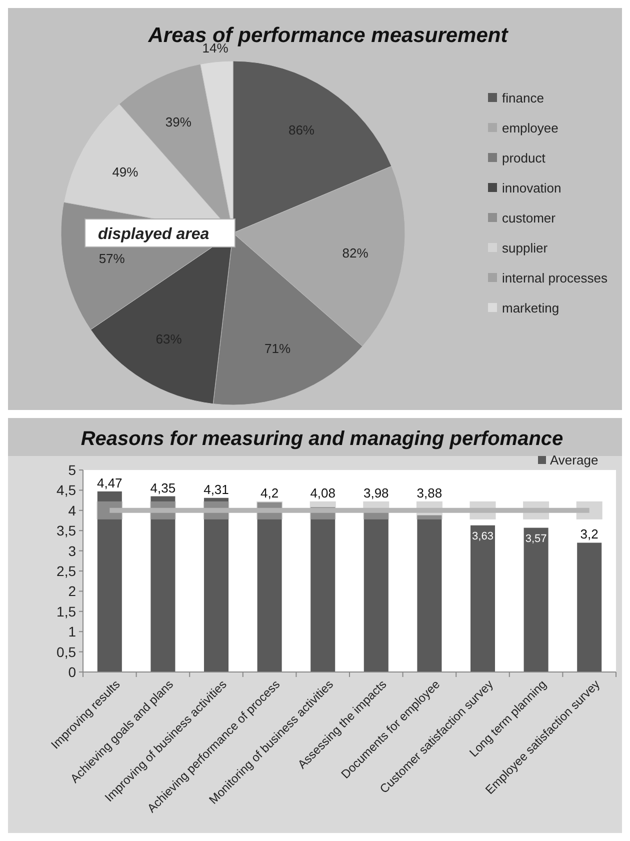 The width and height of the screenshot is (630, 841). Describe the element at coordinates (66, 611) in the screenshot. I see `y-tick-label: 1,5` at that location.